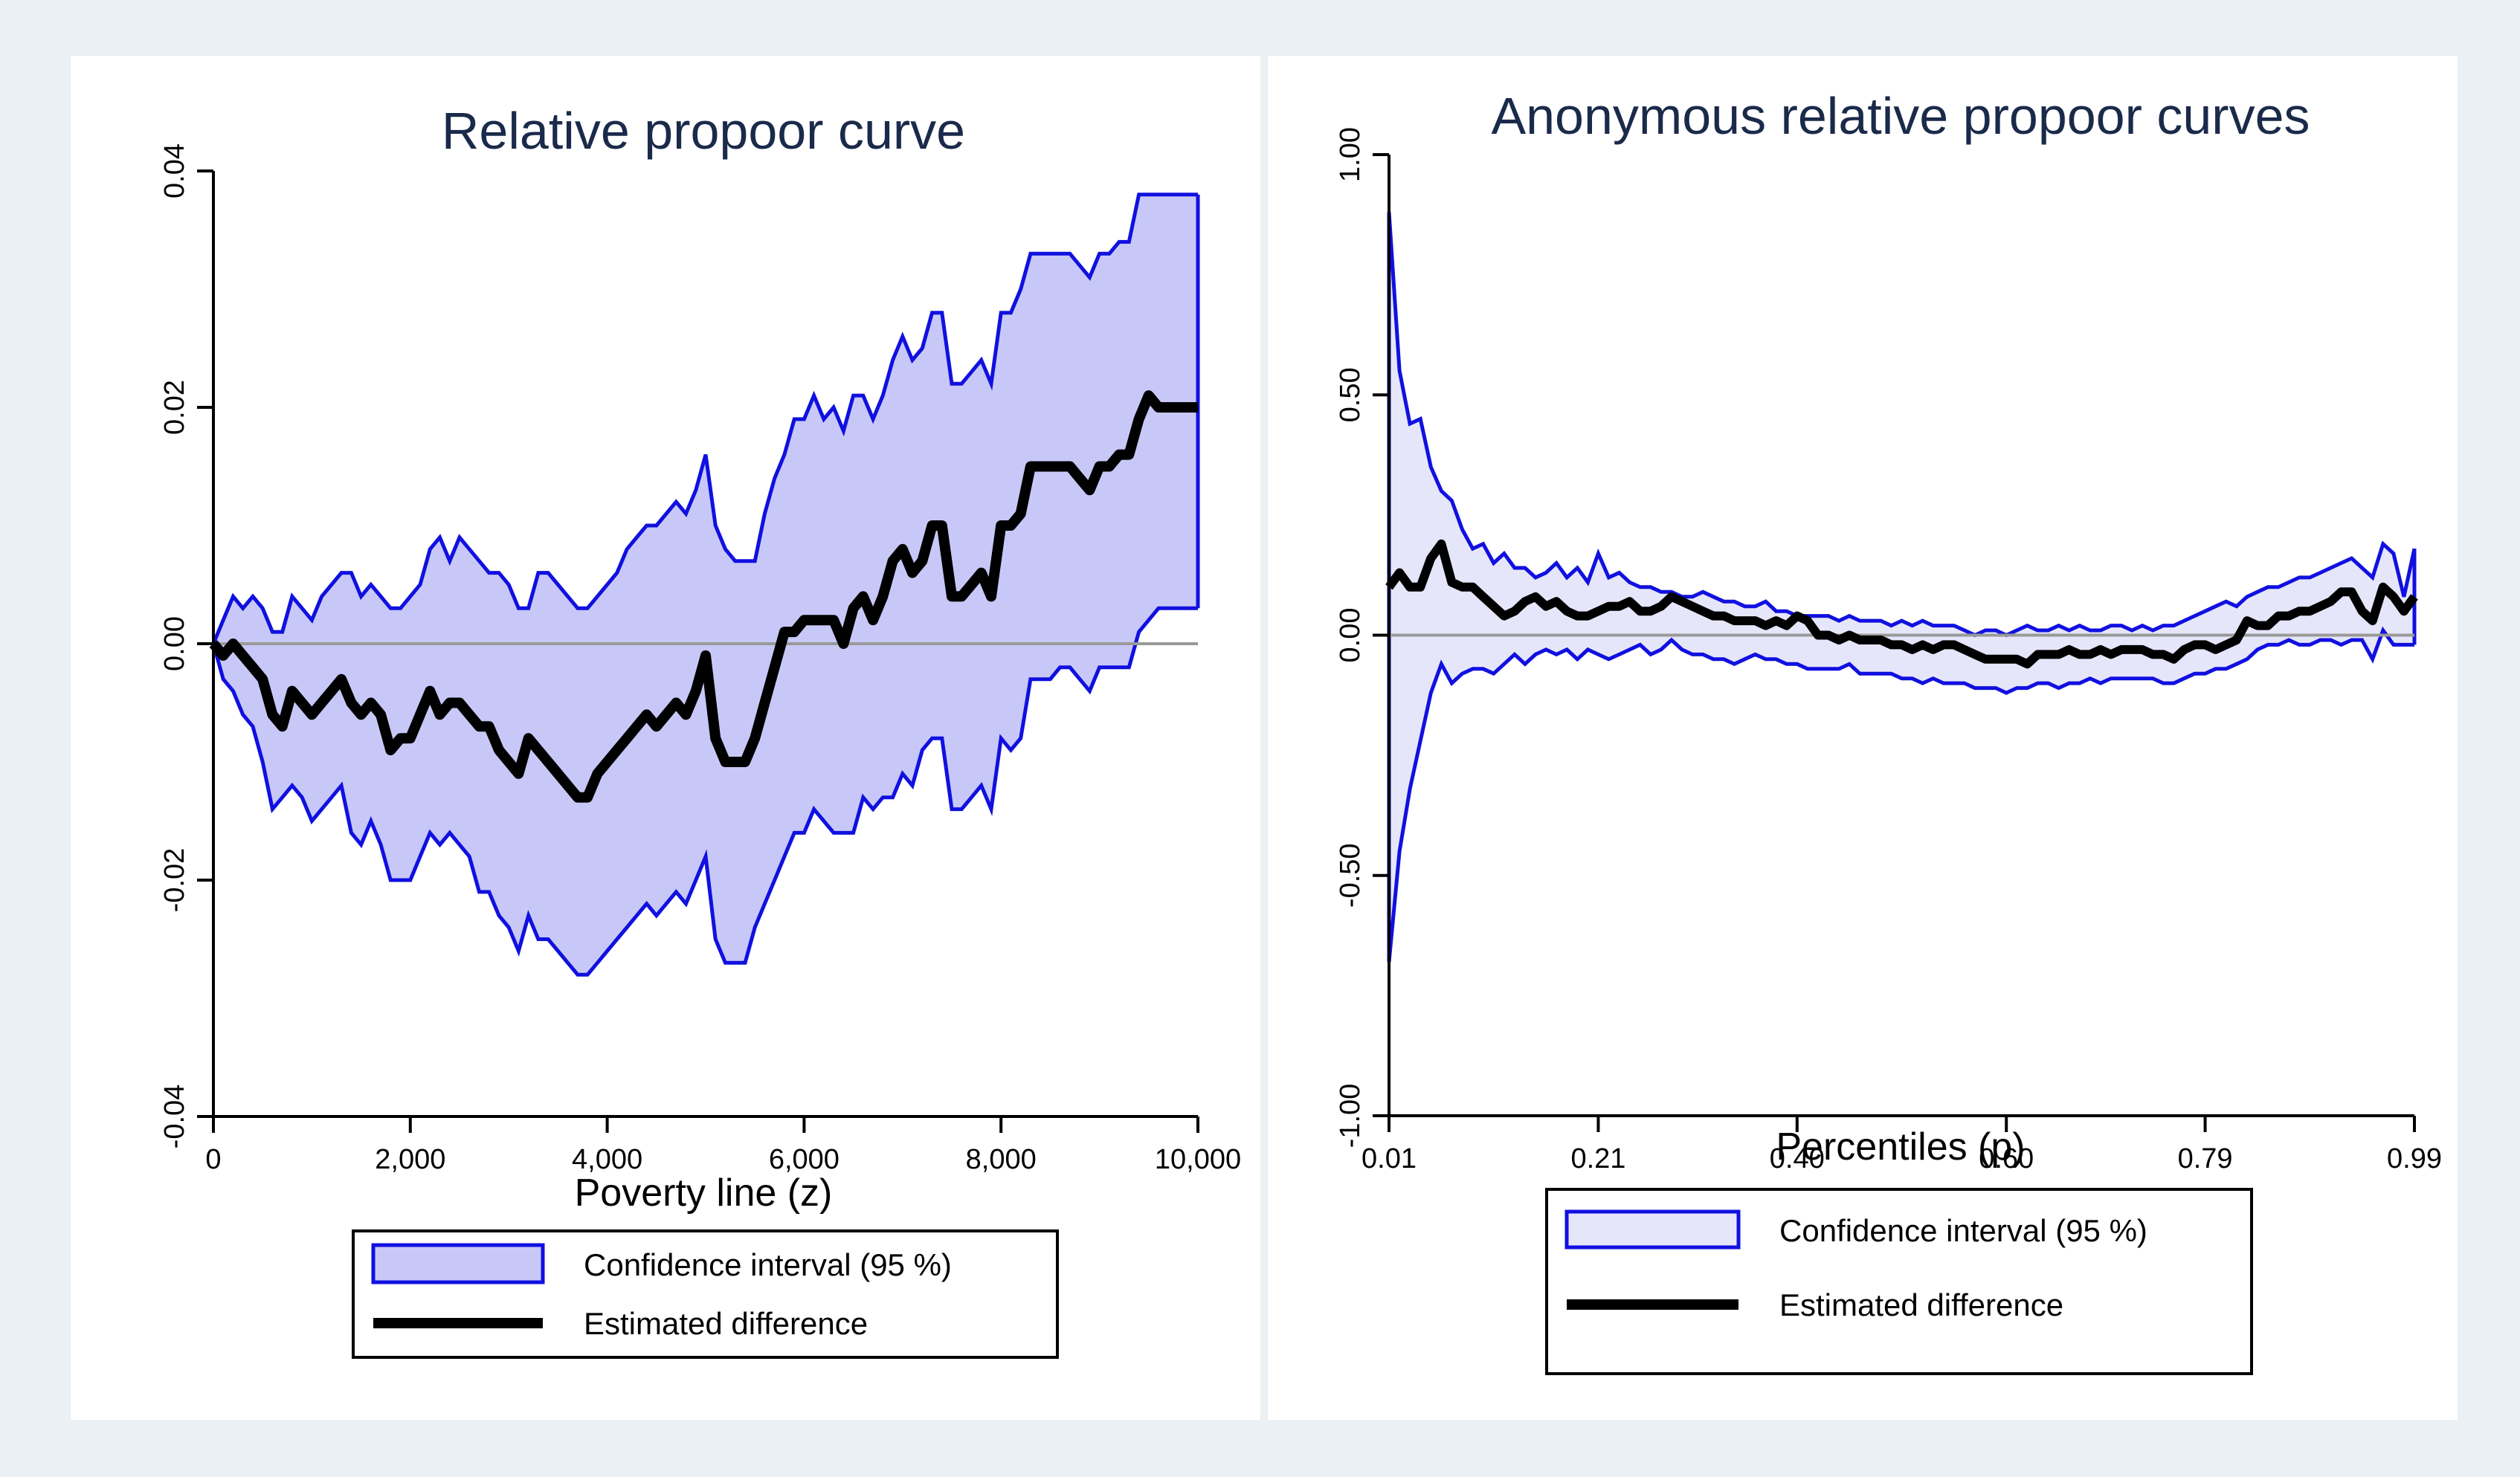  I want to click on left-x-tick-label: 4,000, so click(607, 1159).